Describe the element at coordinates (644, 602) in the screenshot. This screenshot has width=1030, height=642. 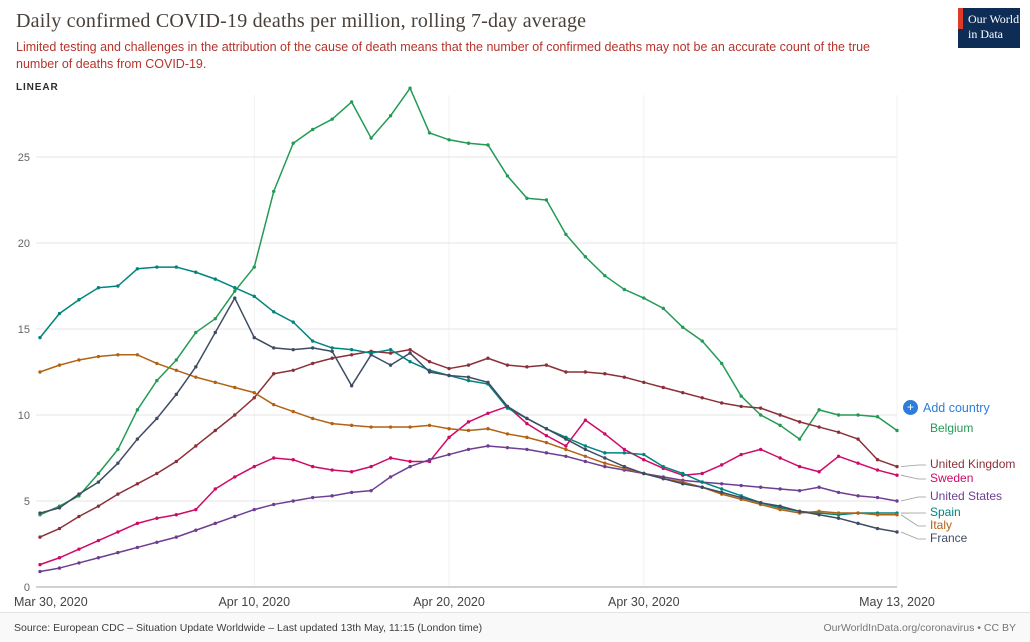
I see `svg-text: Apr 30, 2020` at that location.